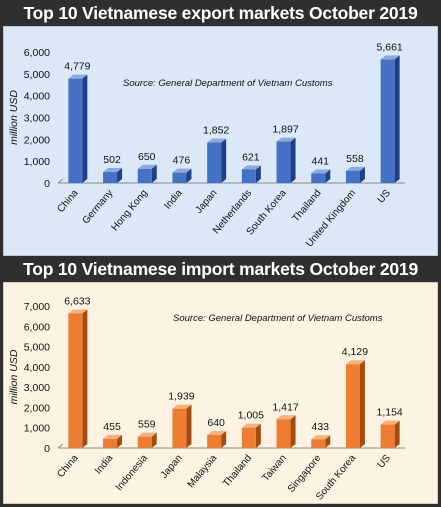  Describe the element at coordinates (248, 176) in the screenshot. I see `bar-netherlands` at that location.